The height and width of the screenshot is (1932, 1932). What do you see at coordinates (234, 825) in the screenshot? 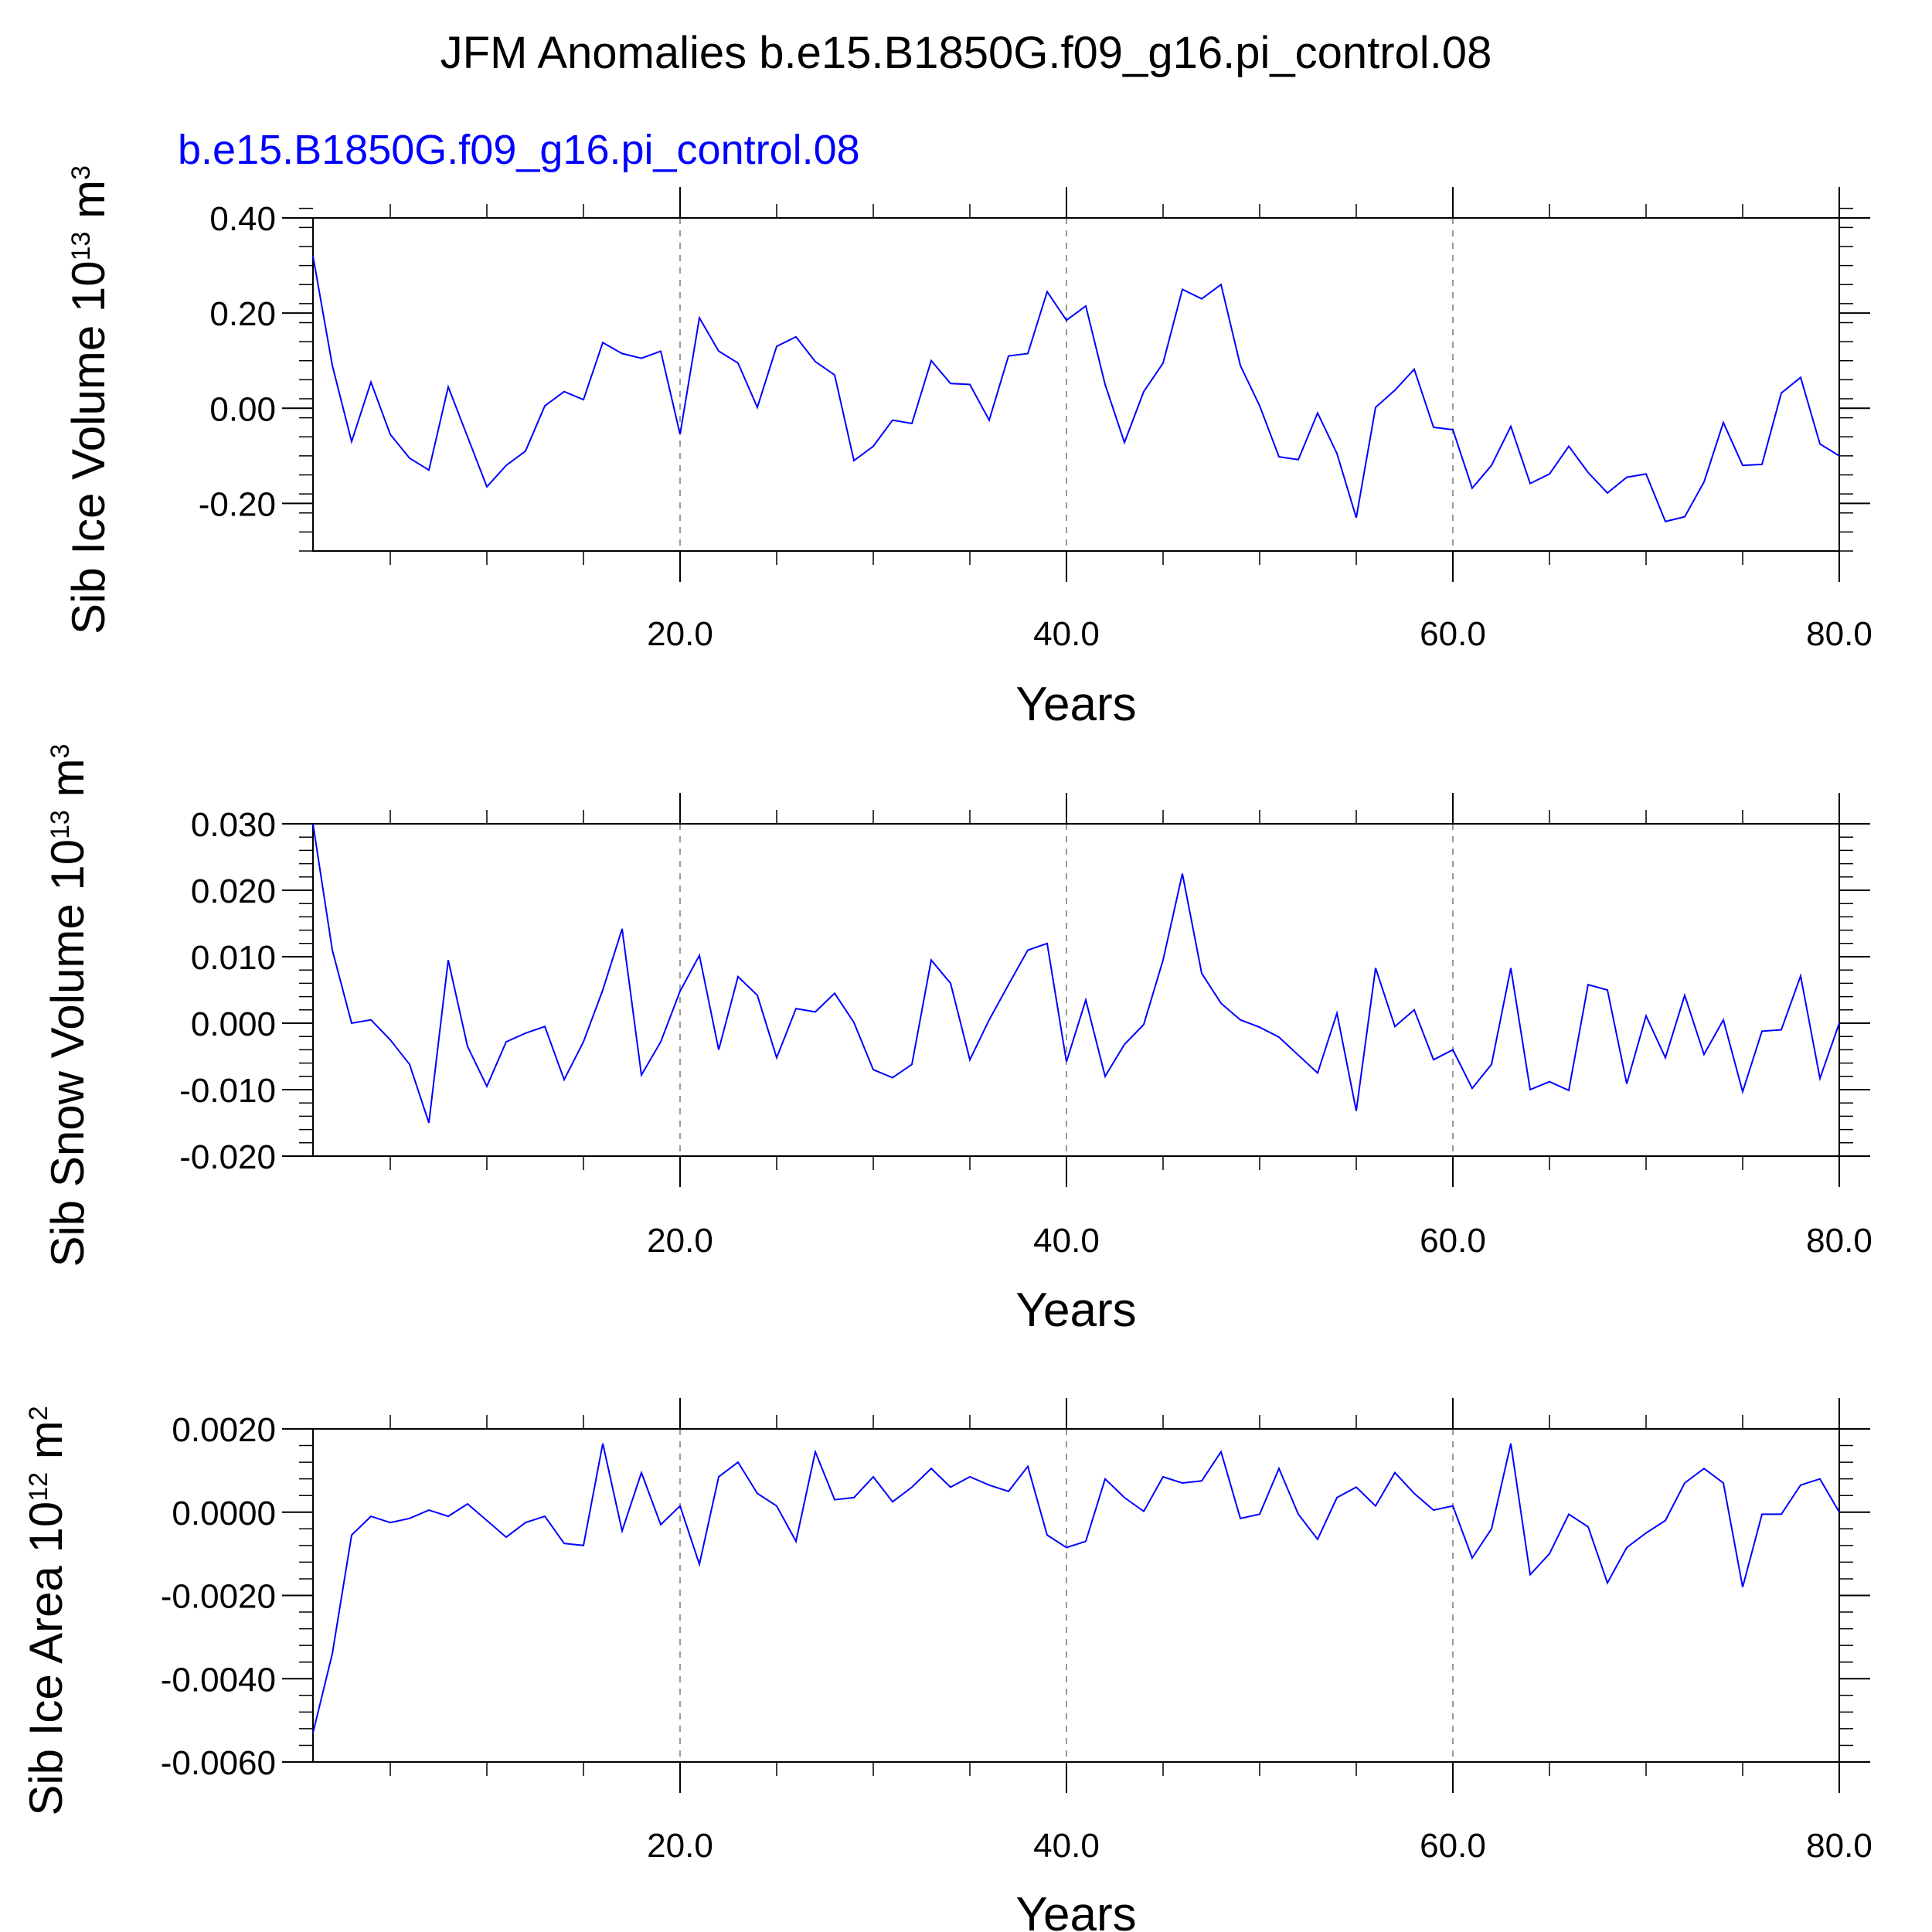
I see `y-tick-label: 0.030` at bounding box center [234, 825].